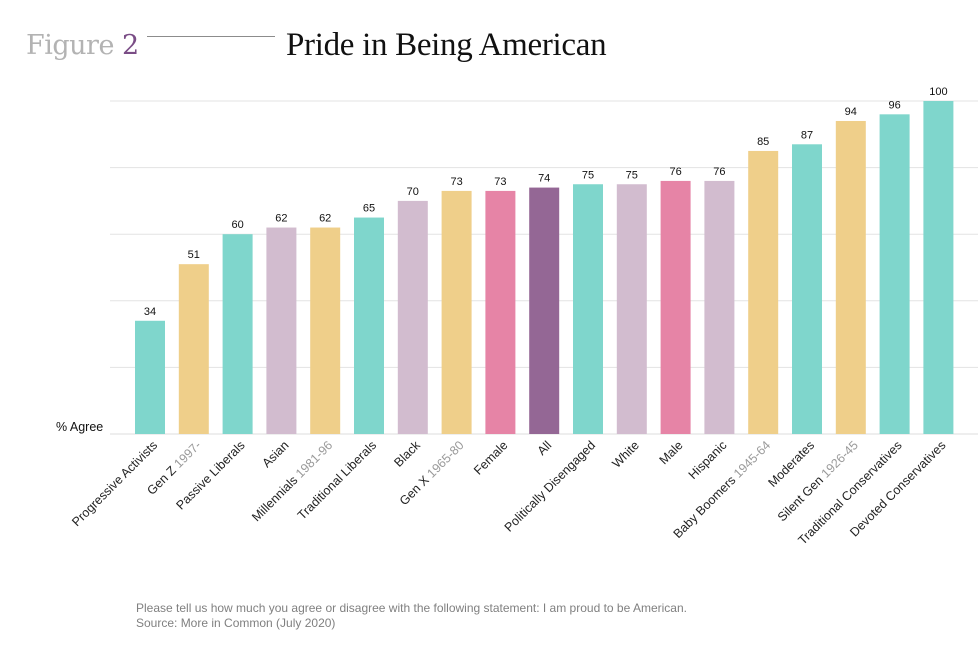 Image resolution: width=980 pixels, height=653 pixels. I want to click on tick-label: White, so click(625, 454).